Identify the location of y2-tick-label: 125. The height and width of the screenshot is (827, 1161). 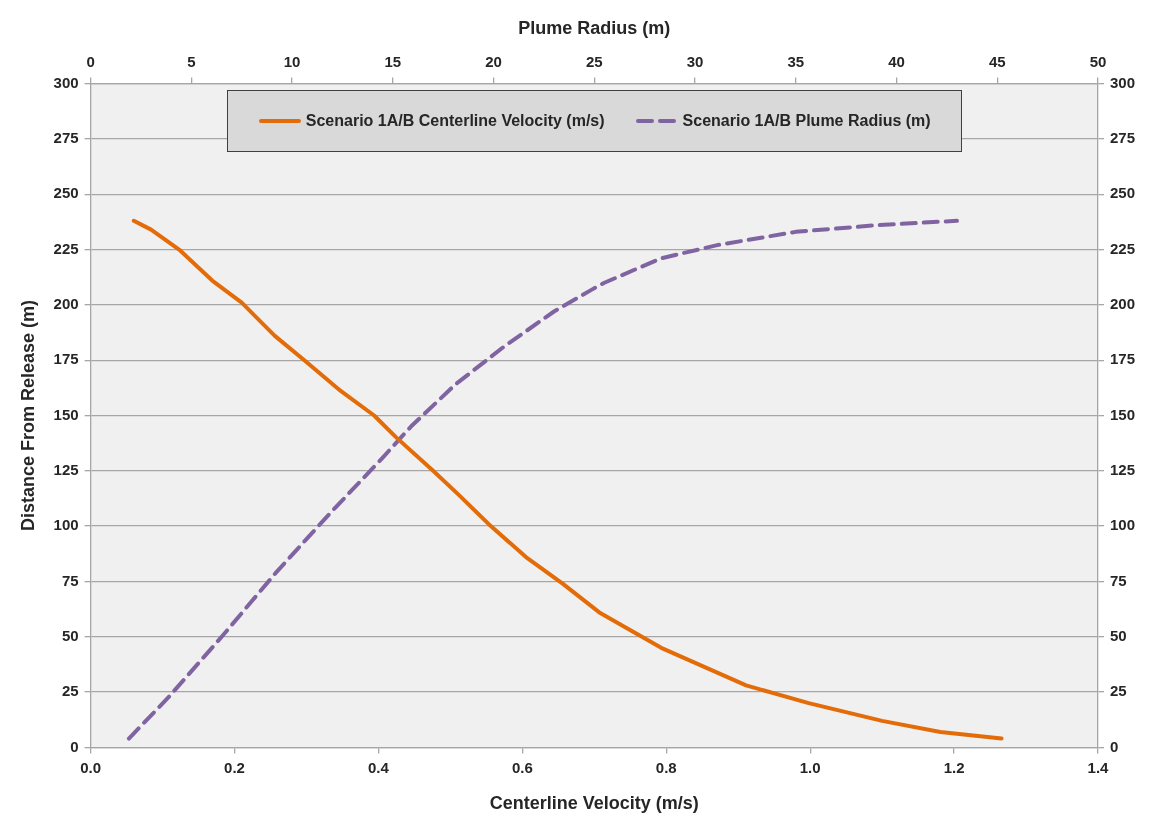
(1122, 469).